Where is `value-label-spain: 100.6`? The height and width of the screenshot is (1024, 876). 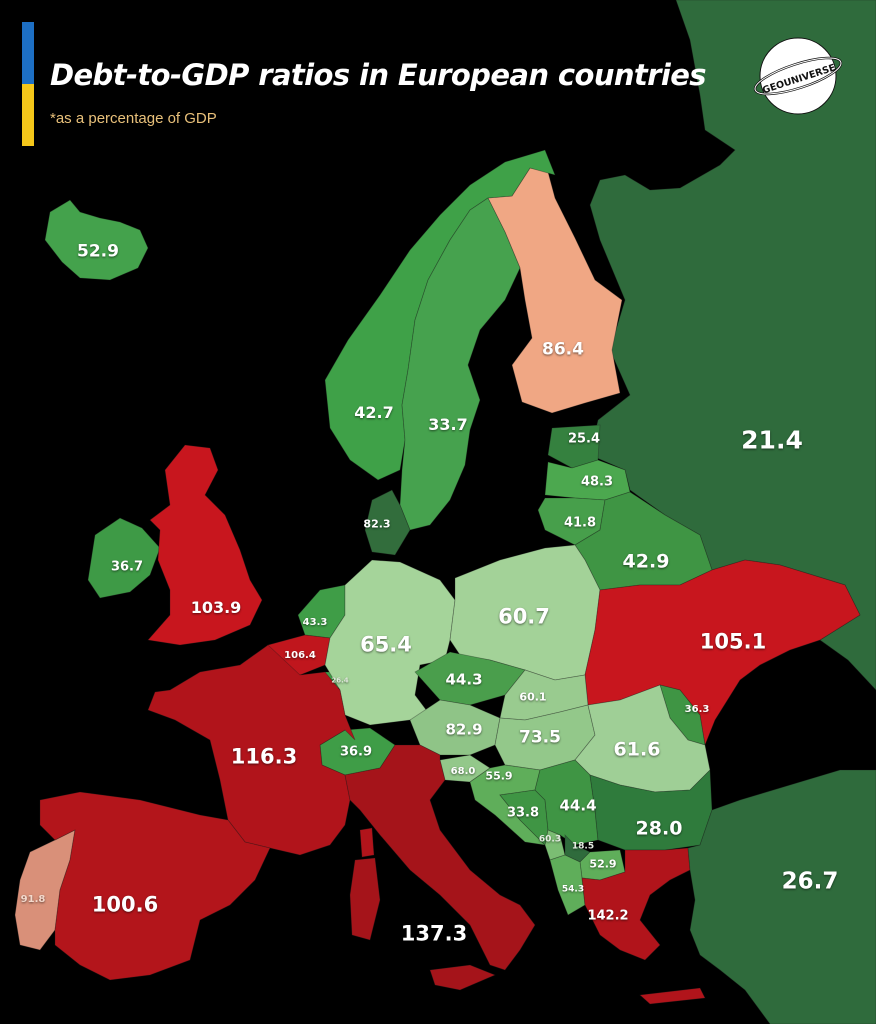 value-label-spain: 100.6 is located at coordinates (125, 904).